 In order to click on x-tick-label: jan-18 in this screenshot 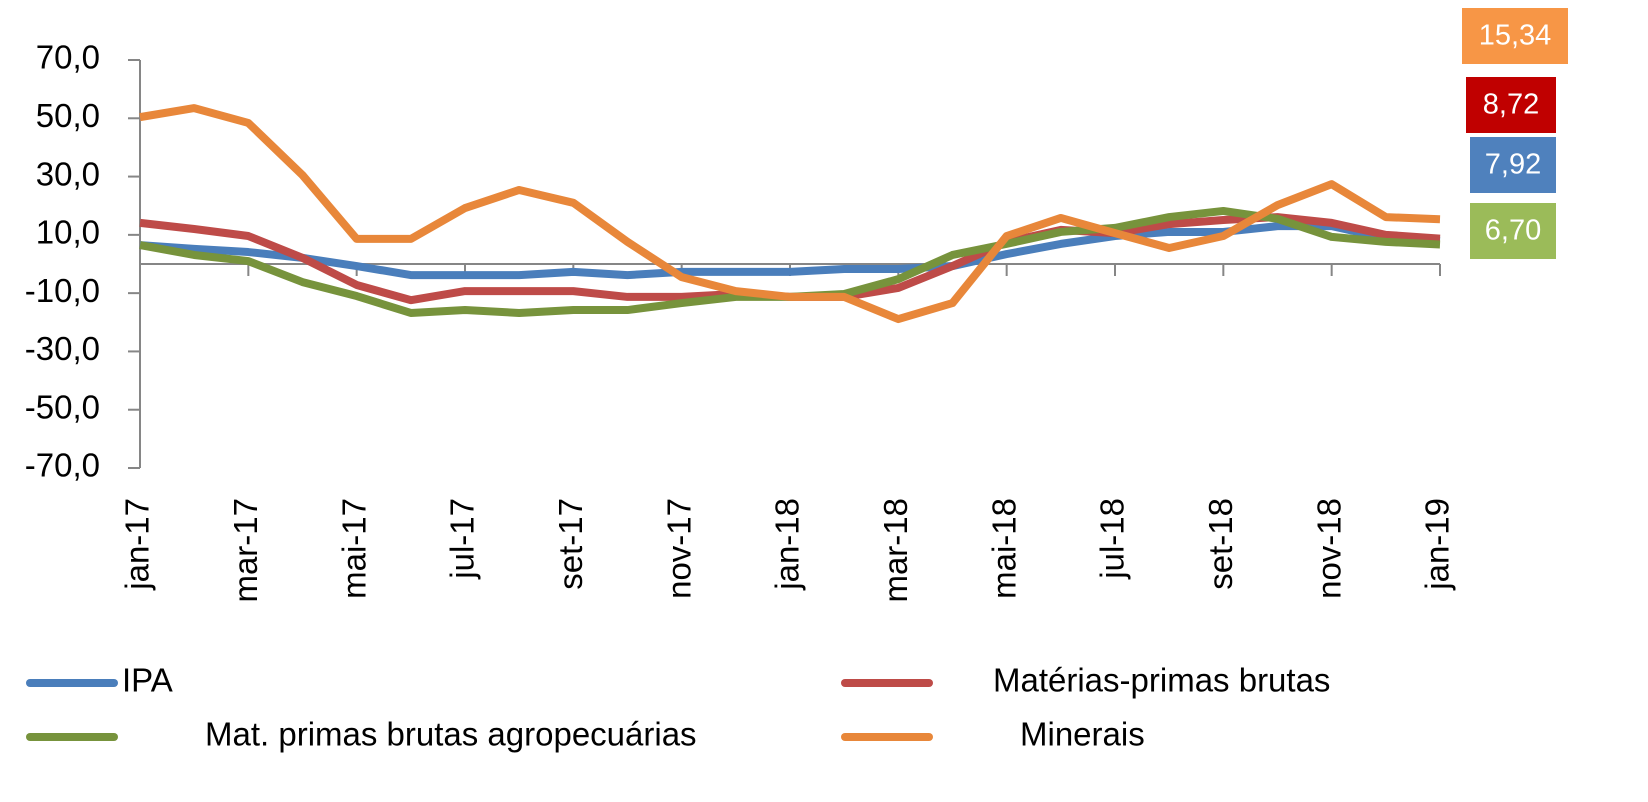, I will do `click(787, 544)`.